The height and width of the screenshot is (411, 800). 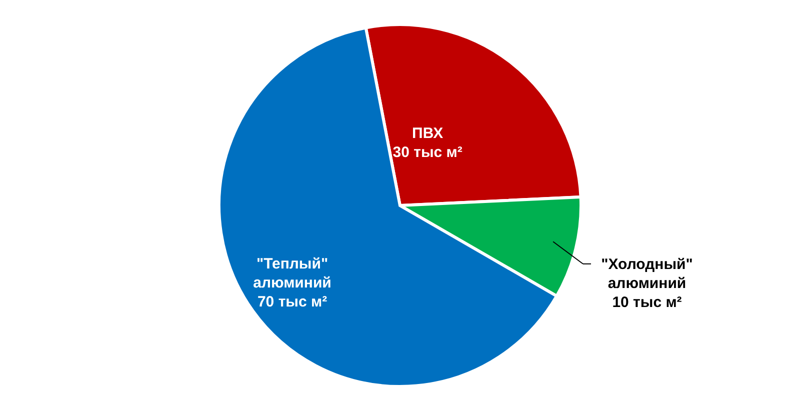 I want to click on data-label: 30 тыс м², so click(x=427, y=152).